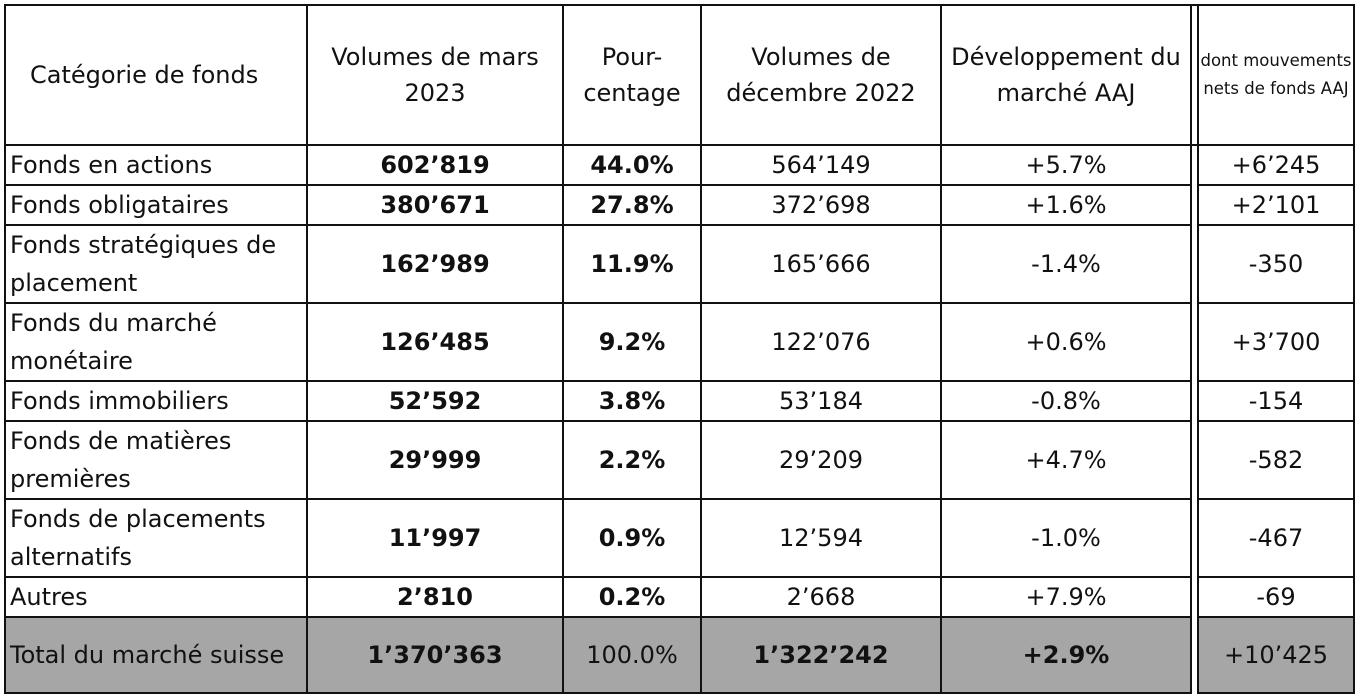  Describe the element at coordinates (435, 538) in the screenshot. I see `cell-volume-march: 11’997` at that location.